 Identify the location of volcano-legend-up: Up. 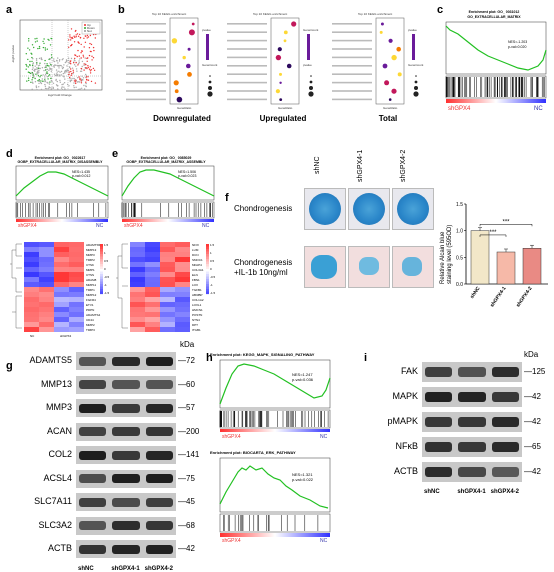
(89, 25).